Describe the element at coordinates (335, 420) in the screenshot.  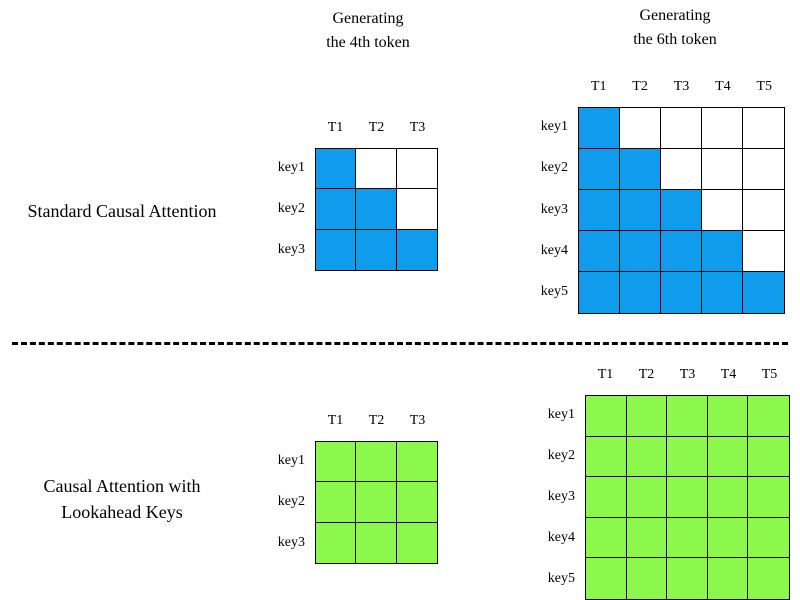
I see `matrix-lookahead-3-col-t1: T1` at that location.